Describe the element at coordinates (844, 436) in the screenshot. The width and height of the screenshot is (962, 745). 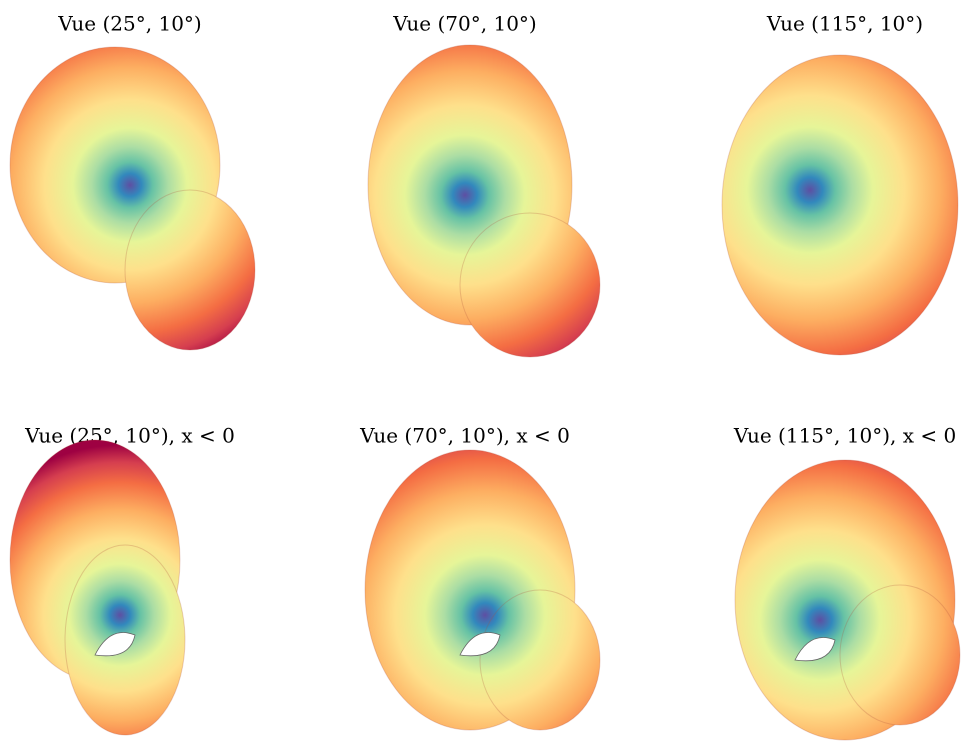
I see `panel-title: Vue (115°, 10°), x < 0` at that location.